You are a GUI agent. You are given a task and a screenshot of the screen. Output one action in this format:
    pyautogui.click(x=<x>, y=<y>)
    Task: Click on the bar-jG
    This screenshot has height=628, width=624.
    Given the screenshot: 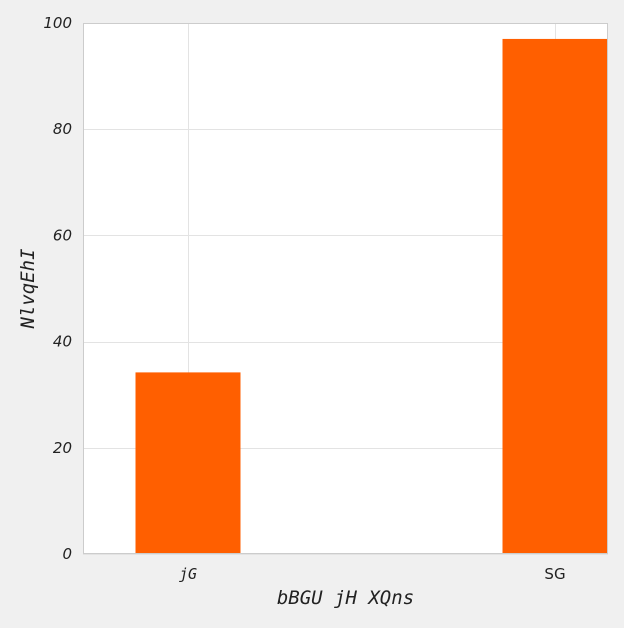 What is the action you would take?
    pyautogui.click(x=188, y=463)
    